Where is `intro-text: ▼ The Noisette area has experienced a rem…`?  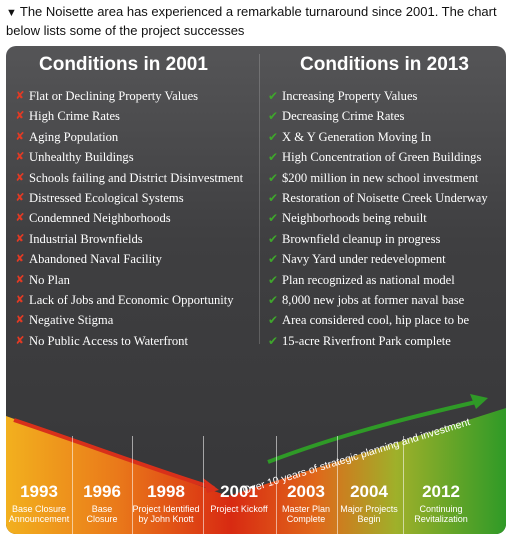
intro-text: ▼ The Noisette area has experienced a rem… is located at coordinates (256, 21).